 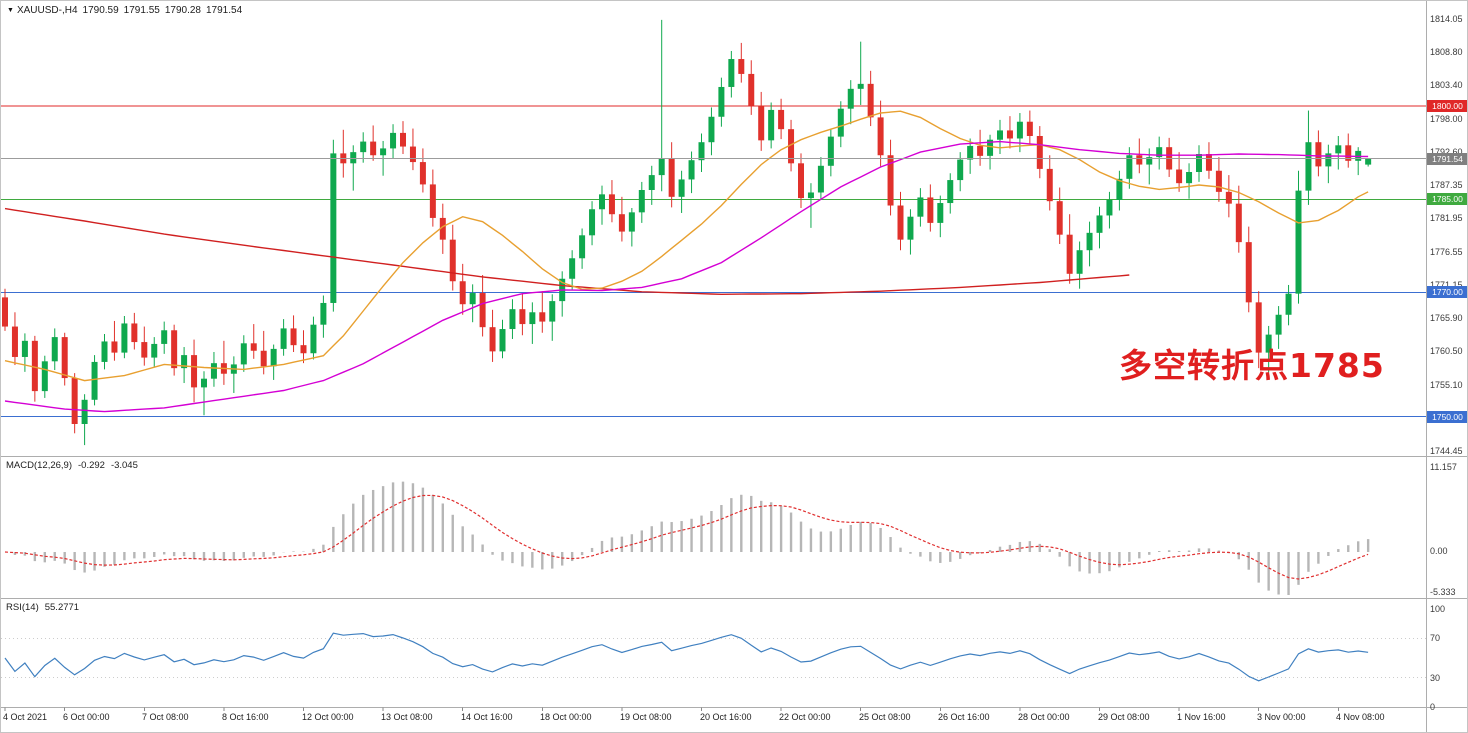 What do you see at coordinates (1446, 19) in the screenshot?
I see `price-axis-label: 1814.05` at bounding box center [1446, 19].